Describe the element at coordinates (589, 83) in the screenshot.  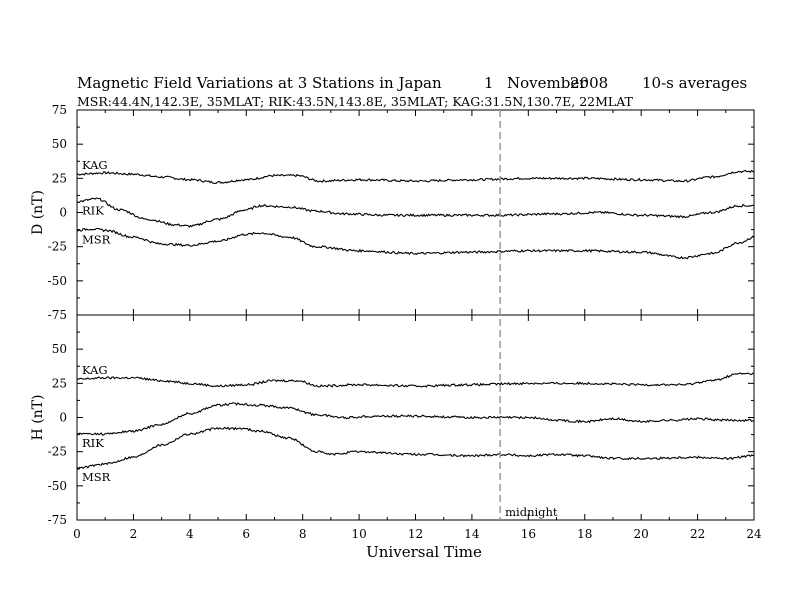
I see `chart-year: 2008` at that location.